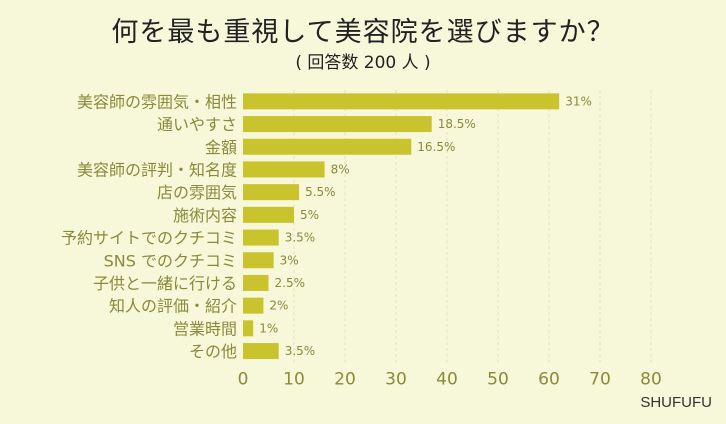 This screenshot has height=424, width=726. Describe the element at coordinates (221, 147) in the screenshot. I see `category-label: 金額` at that location.